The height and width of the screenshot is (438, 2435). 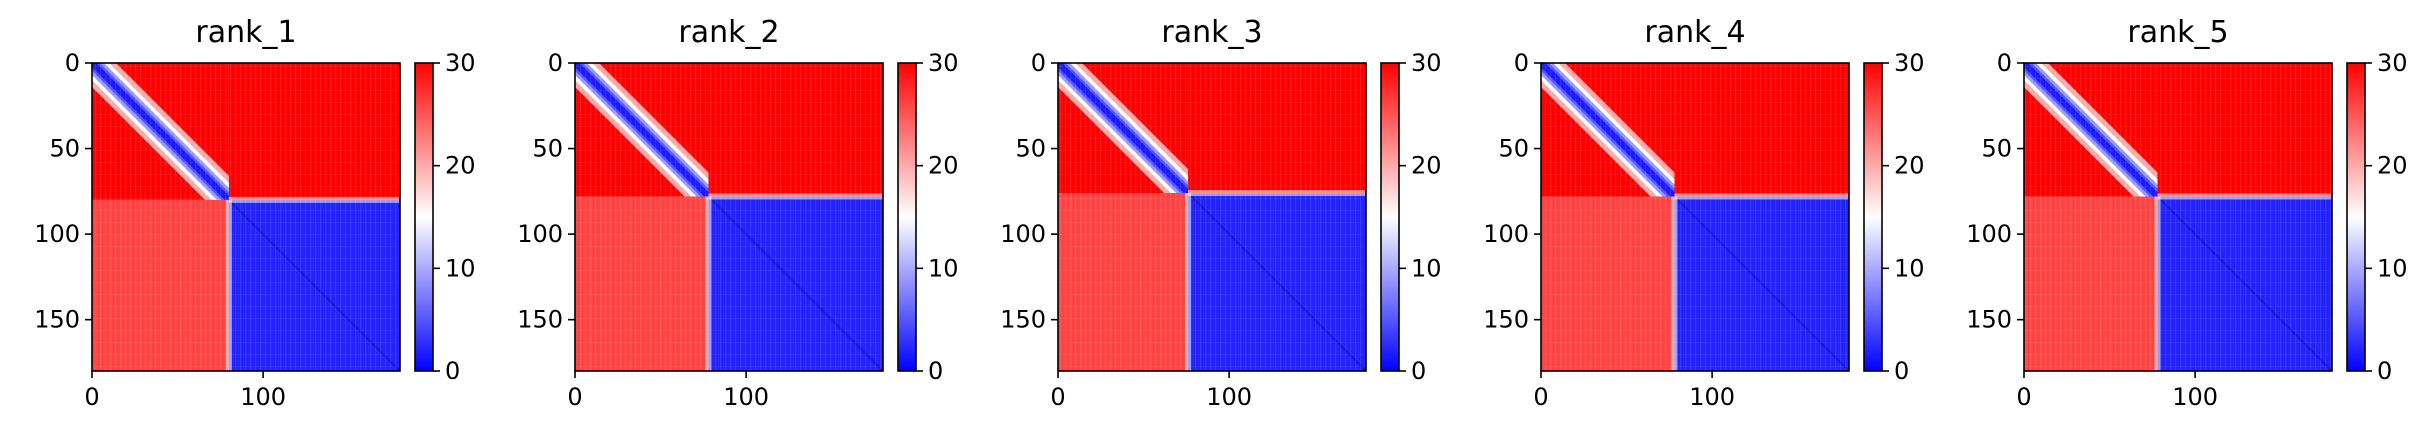 I want to click on chart-title: rank_2, so click(x=728, y=32).